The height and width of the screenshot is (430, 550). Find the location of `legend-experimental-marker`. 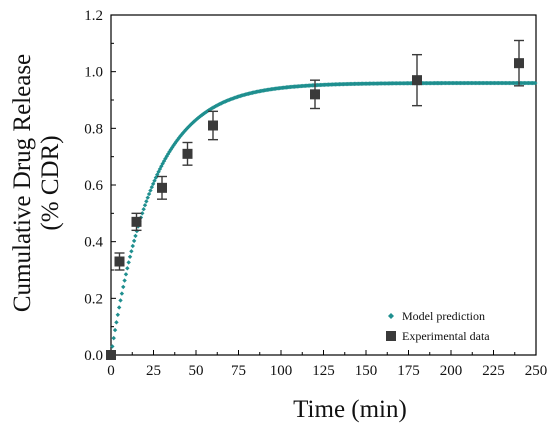

legend-experimental-marker is located at coordinates (391, 336).